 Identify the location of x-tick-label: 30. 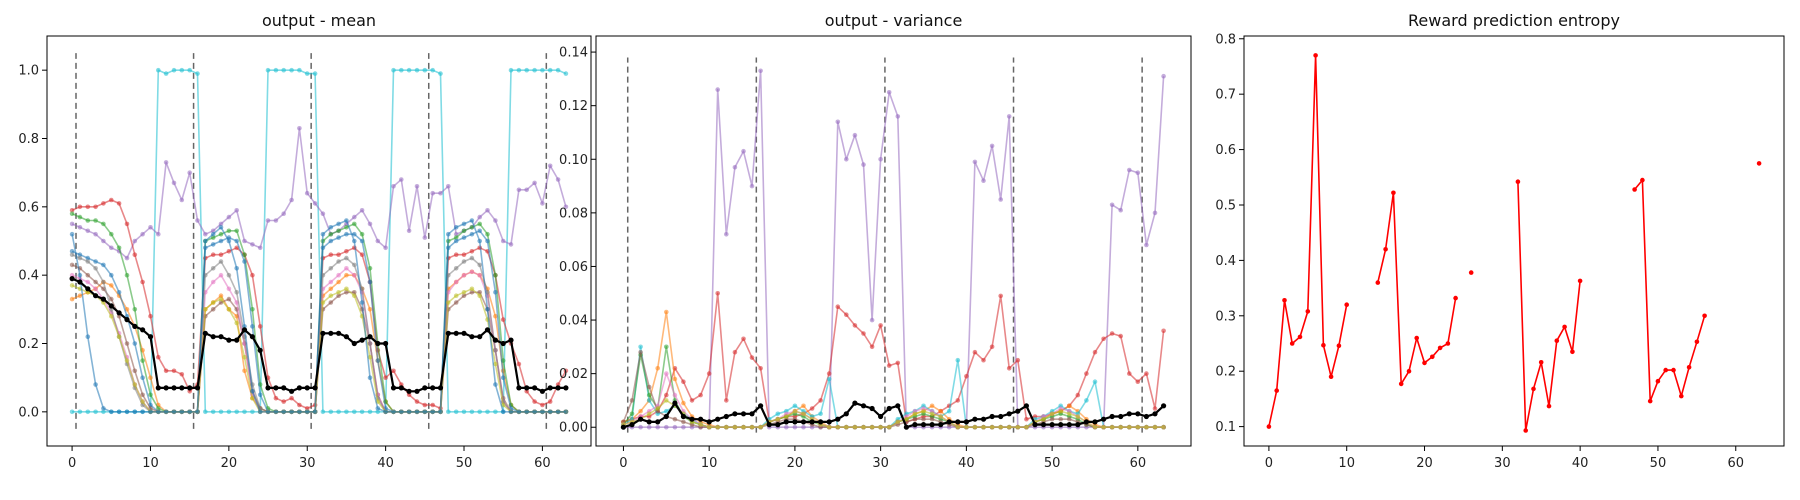
(307, 463).